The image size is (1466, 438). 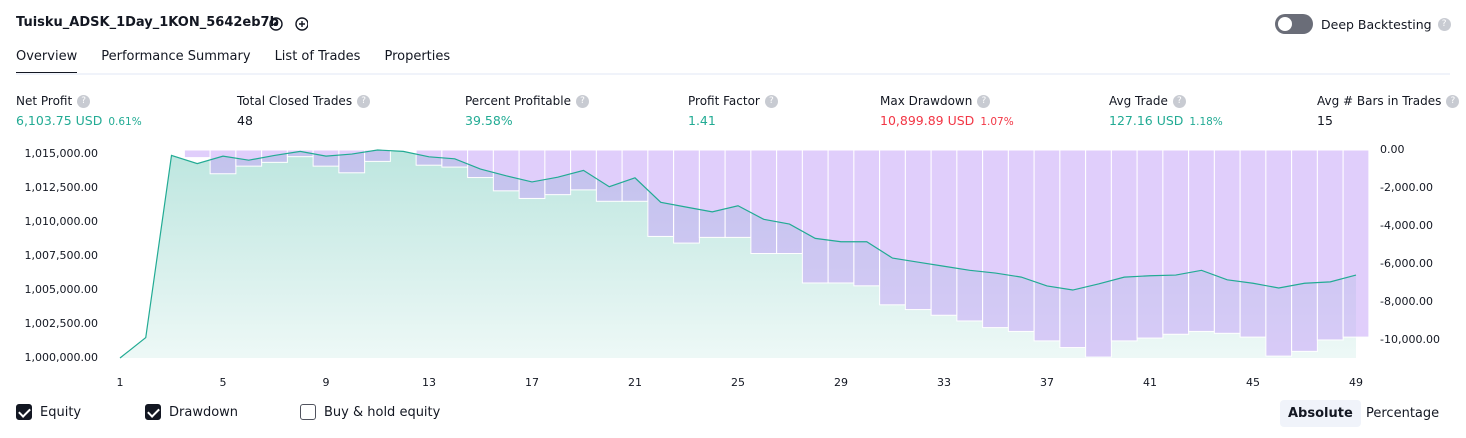 What do you see at coordinates (147, 22) in the screenshot?
I see `strategy-title: Tuisku_ADSK_1Day_1KON_5642eb7b` at bounding box center [147, 22].